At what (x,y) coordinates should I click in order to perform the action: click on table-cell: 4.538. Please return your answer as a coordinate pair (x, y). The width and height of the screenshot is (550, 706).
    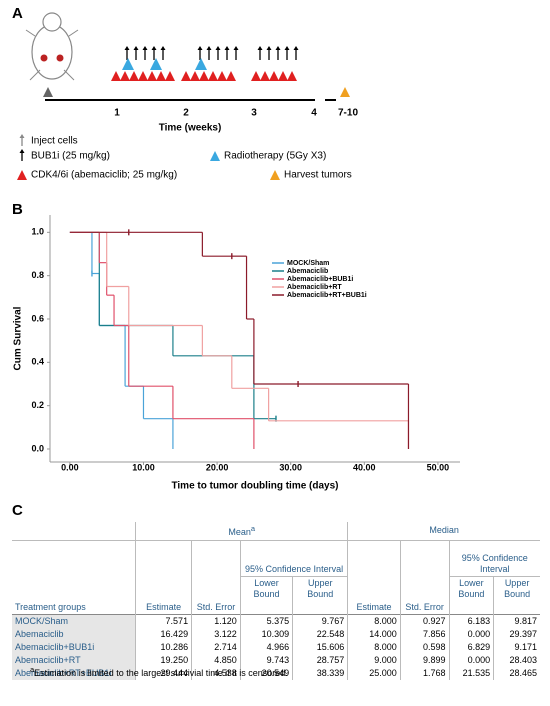
    Looking at the image, I should click on (216, 673).